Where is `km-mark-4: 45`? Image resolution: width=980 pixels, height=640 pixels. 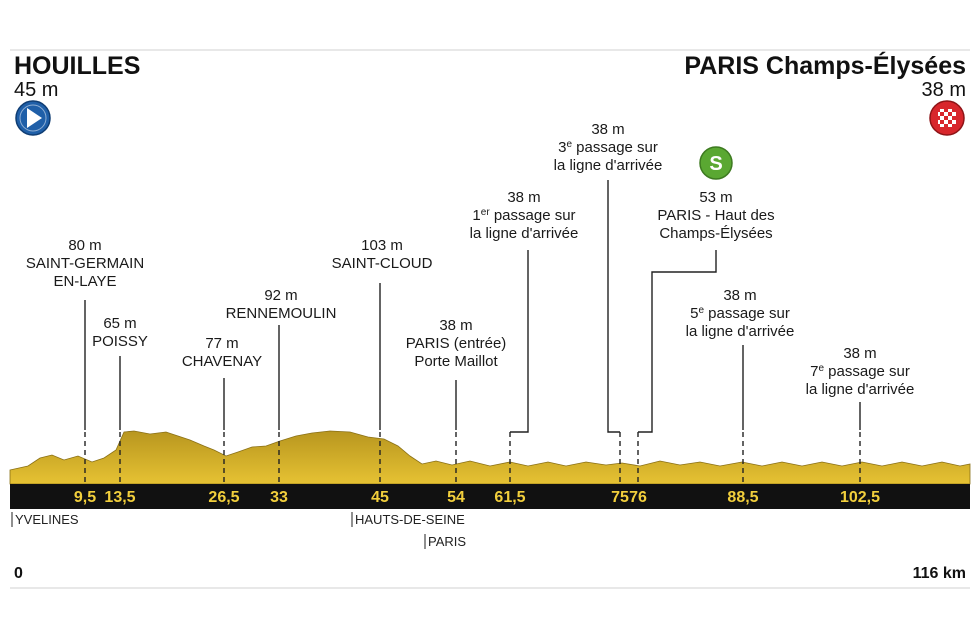 km-mark-4: 45 is located at coordinates (380, 497).